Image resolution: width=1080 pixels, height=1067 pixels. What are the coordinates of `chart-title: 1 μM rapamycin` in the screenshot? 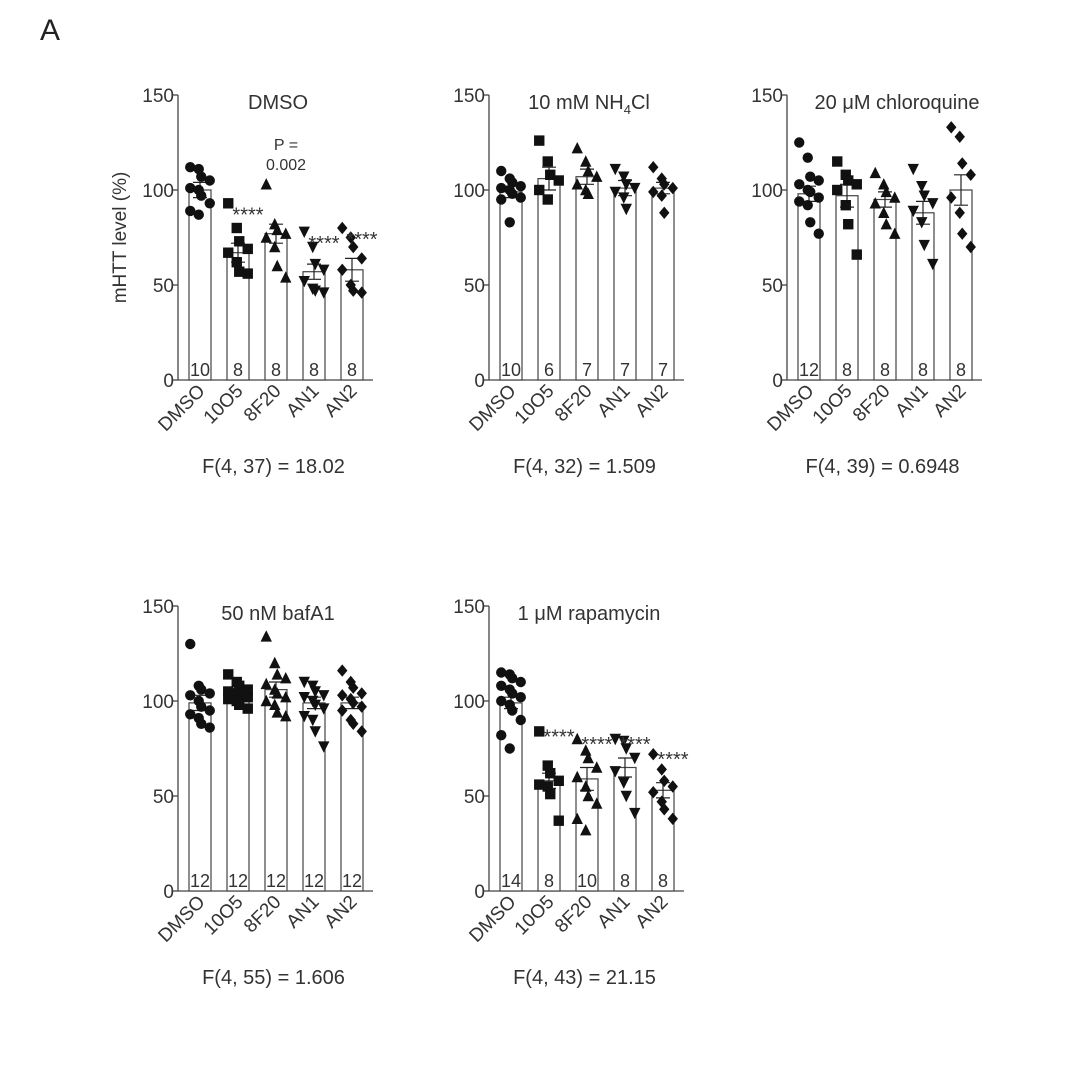 It's located at (589, 614).